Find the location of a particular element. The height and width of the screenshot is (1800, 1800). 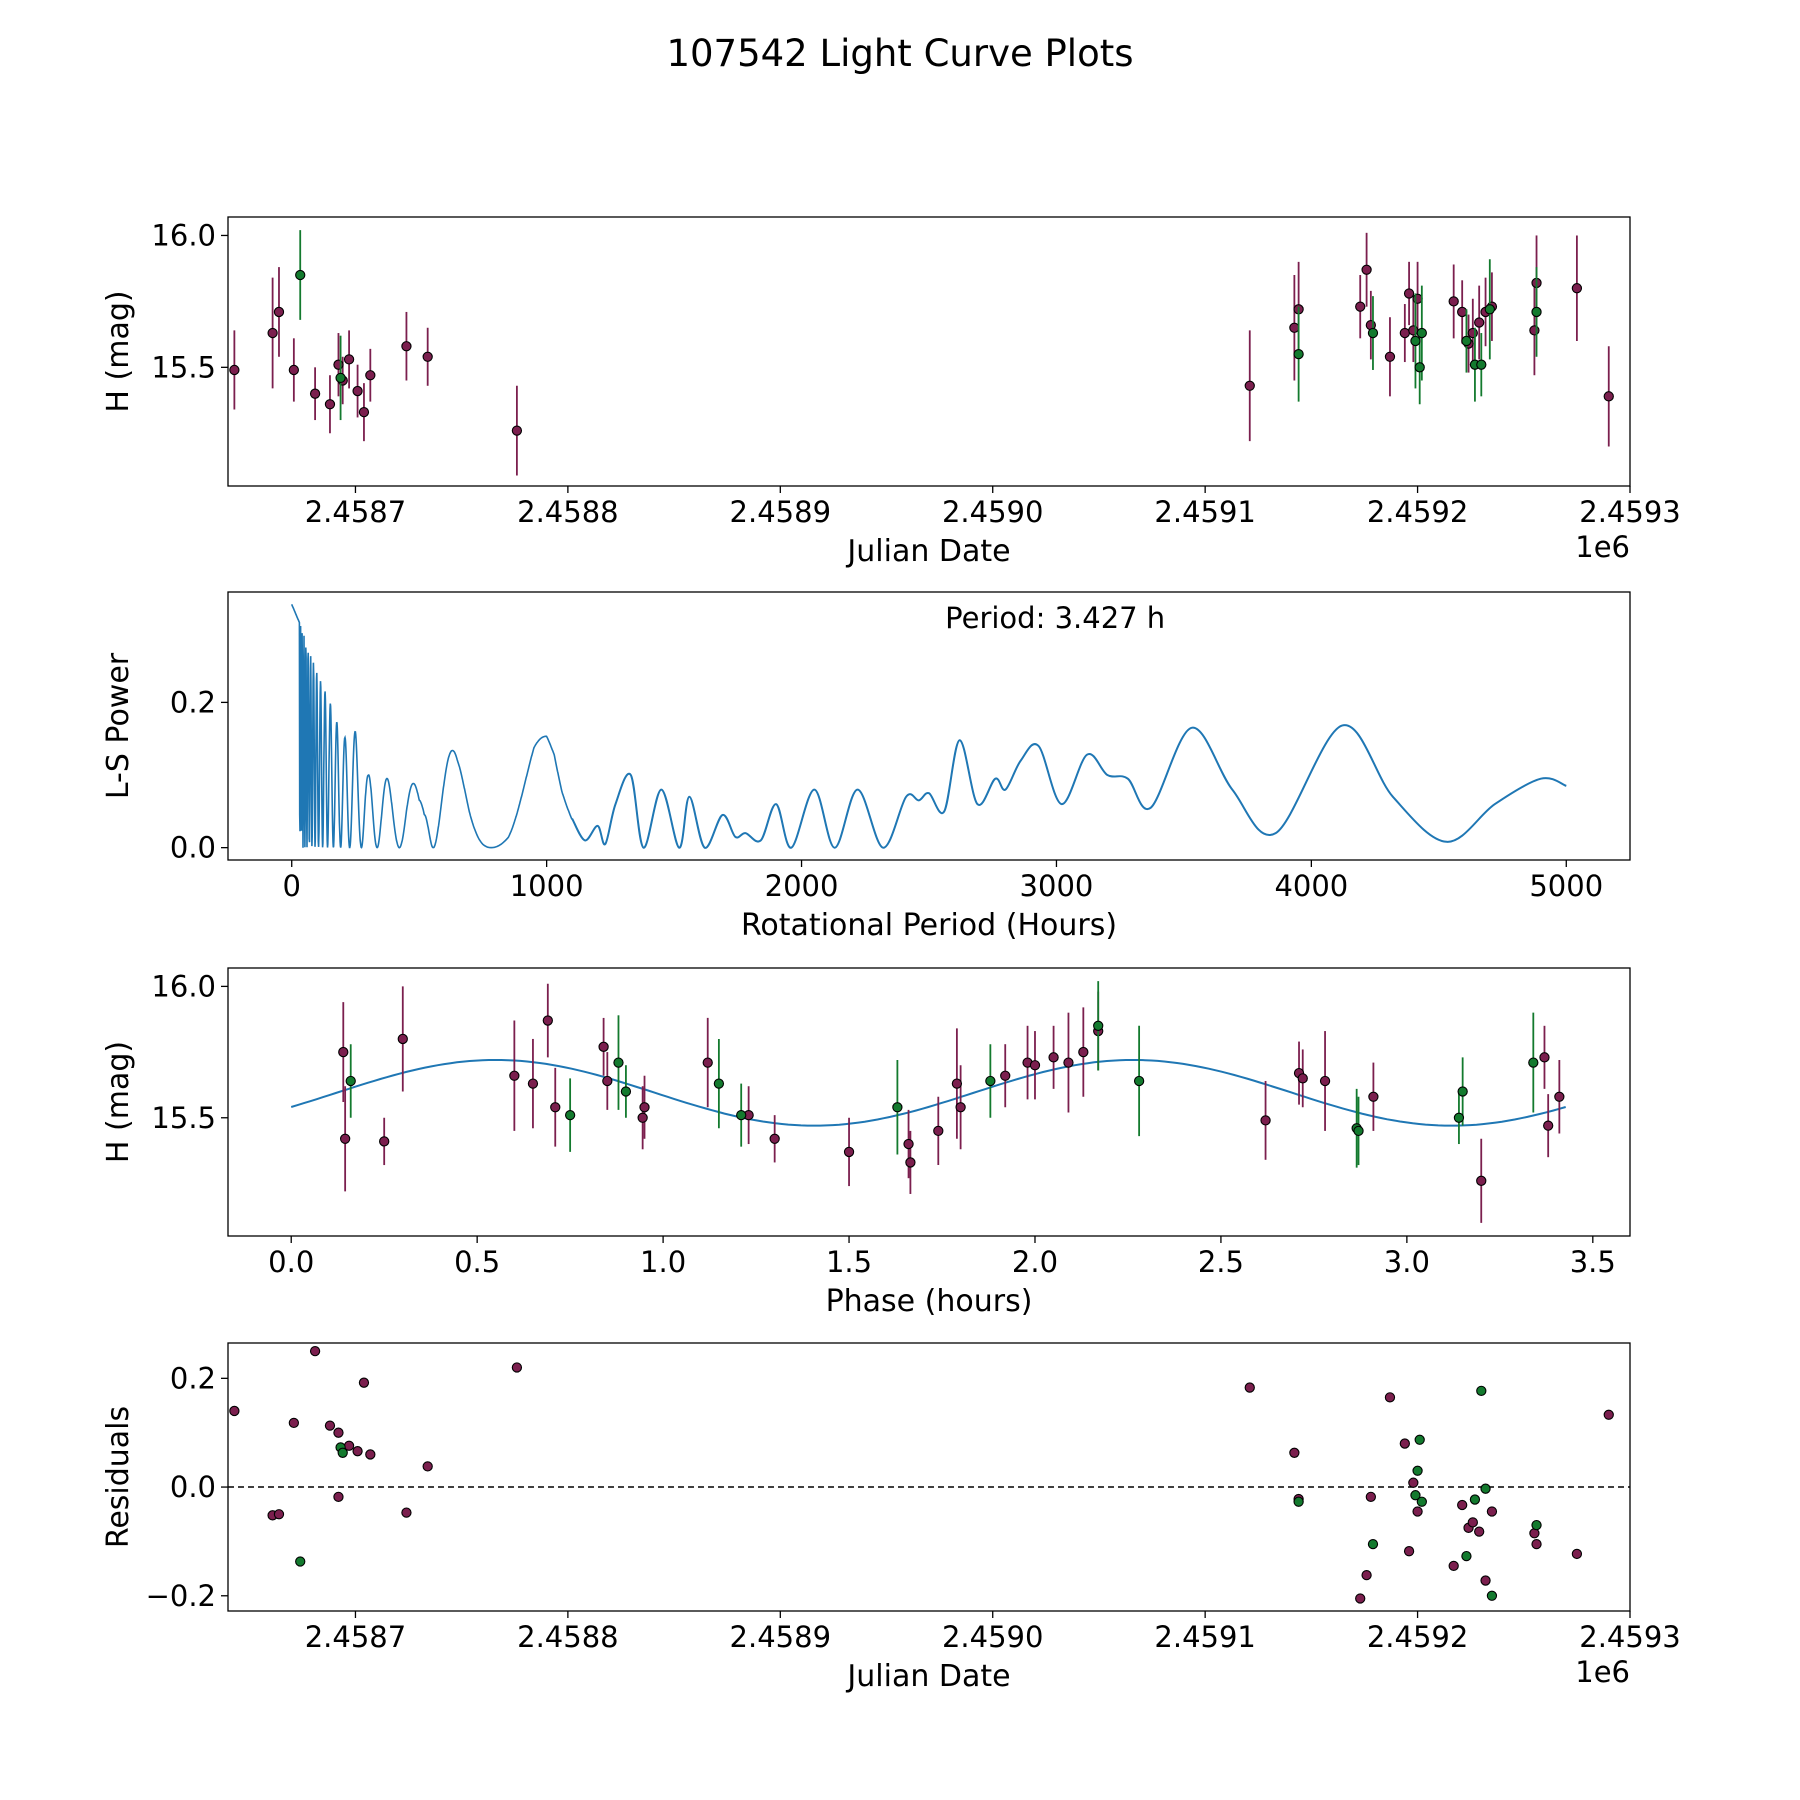

x-tick-label: 5000 is located at coordinates (1566, 886).